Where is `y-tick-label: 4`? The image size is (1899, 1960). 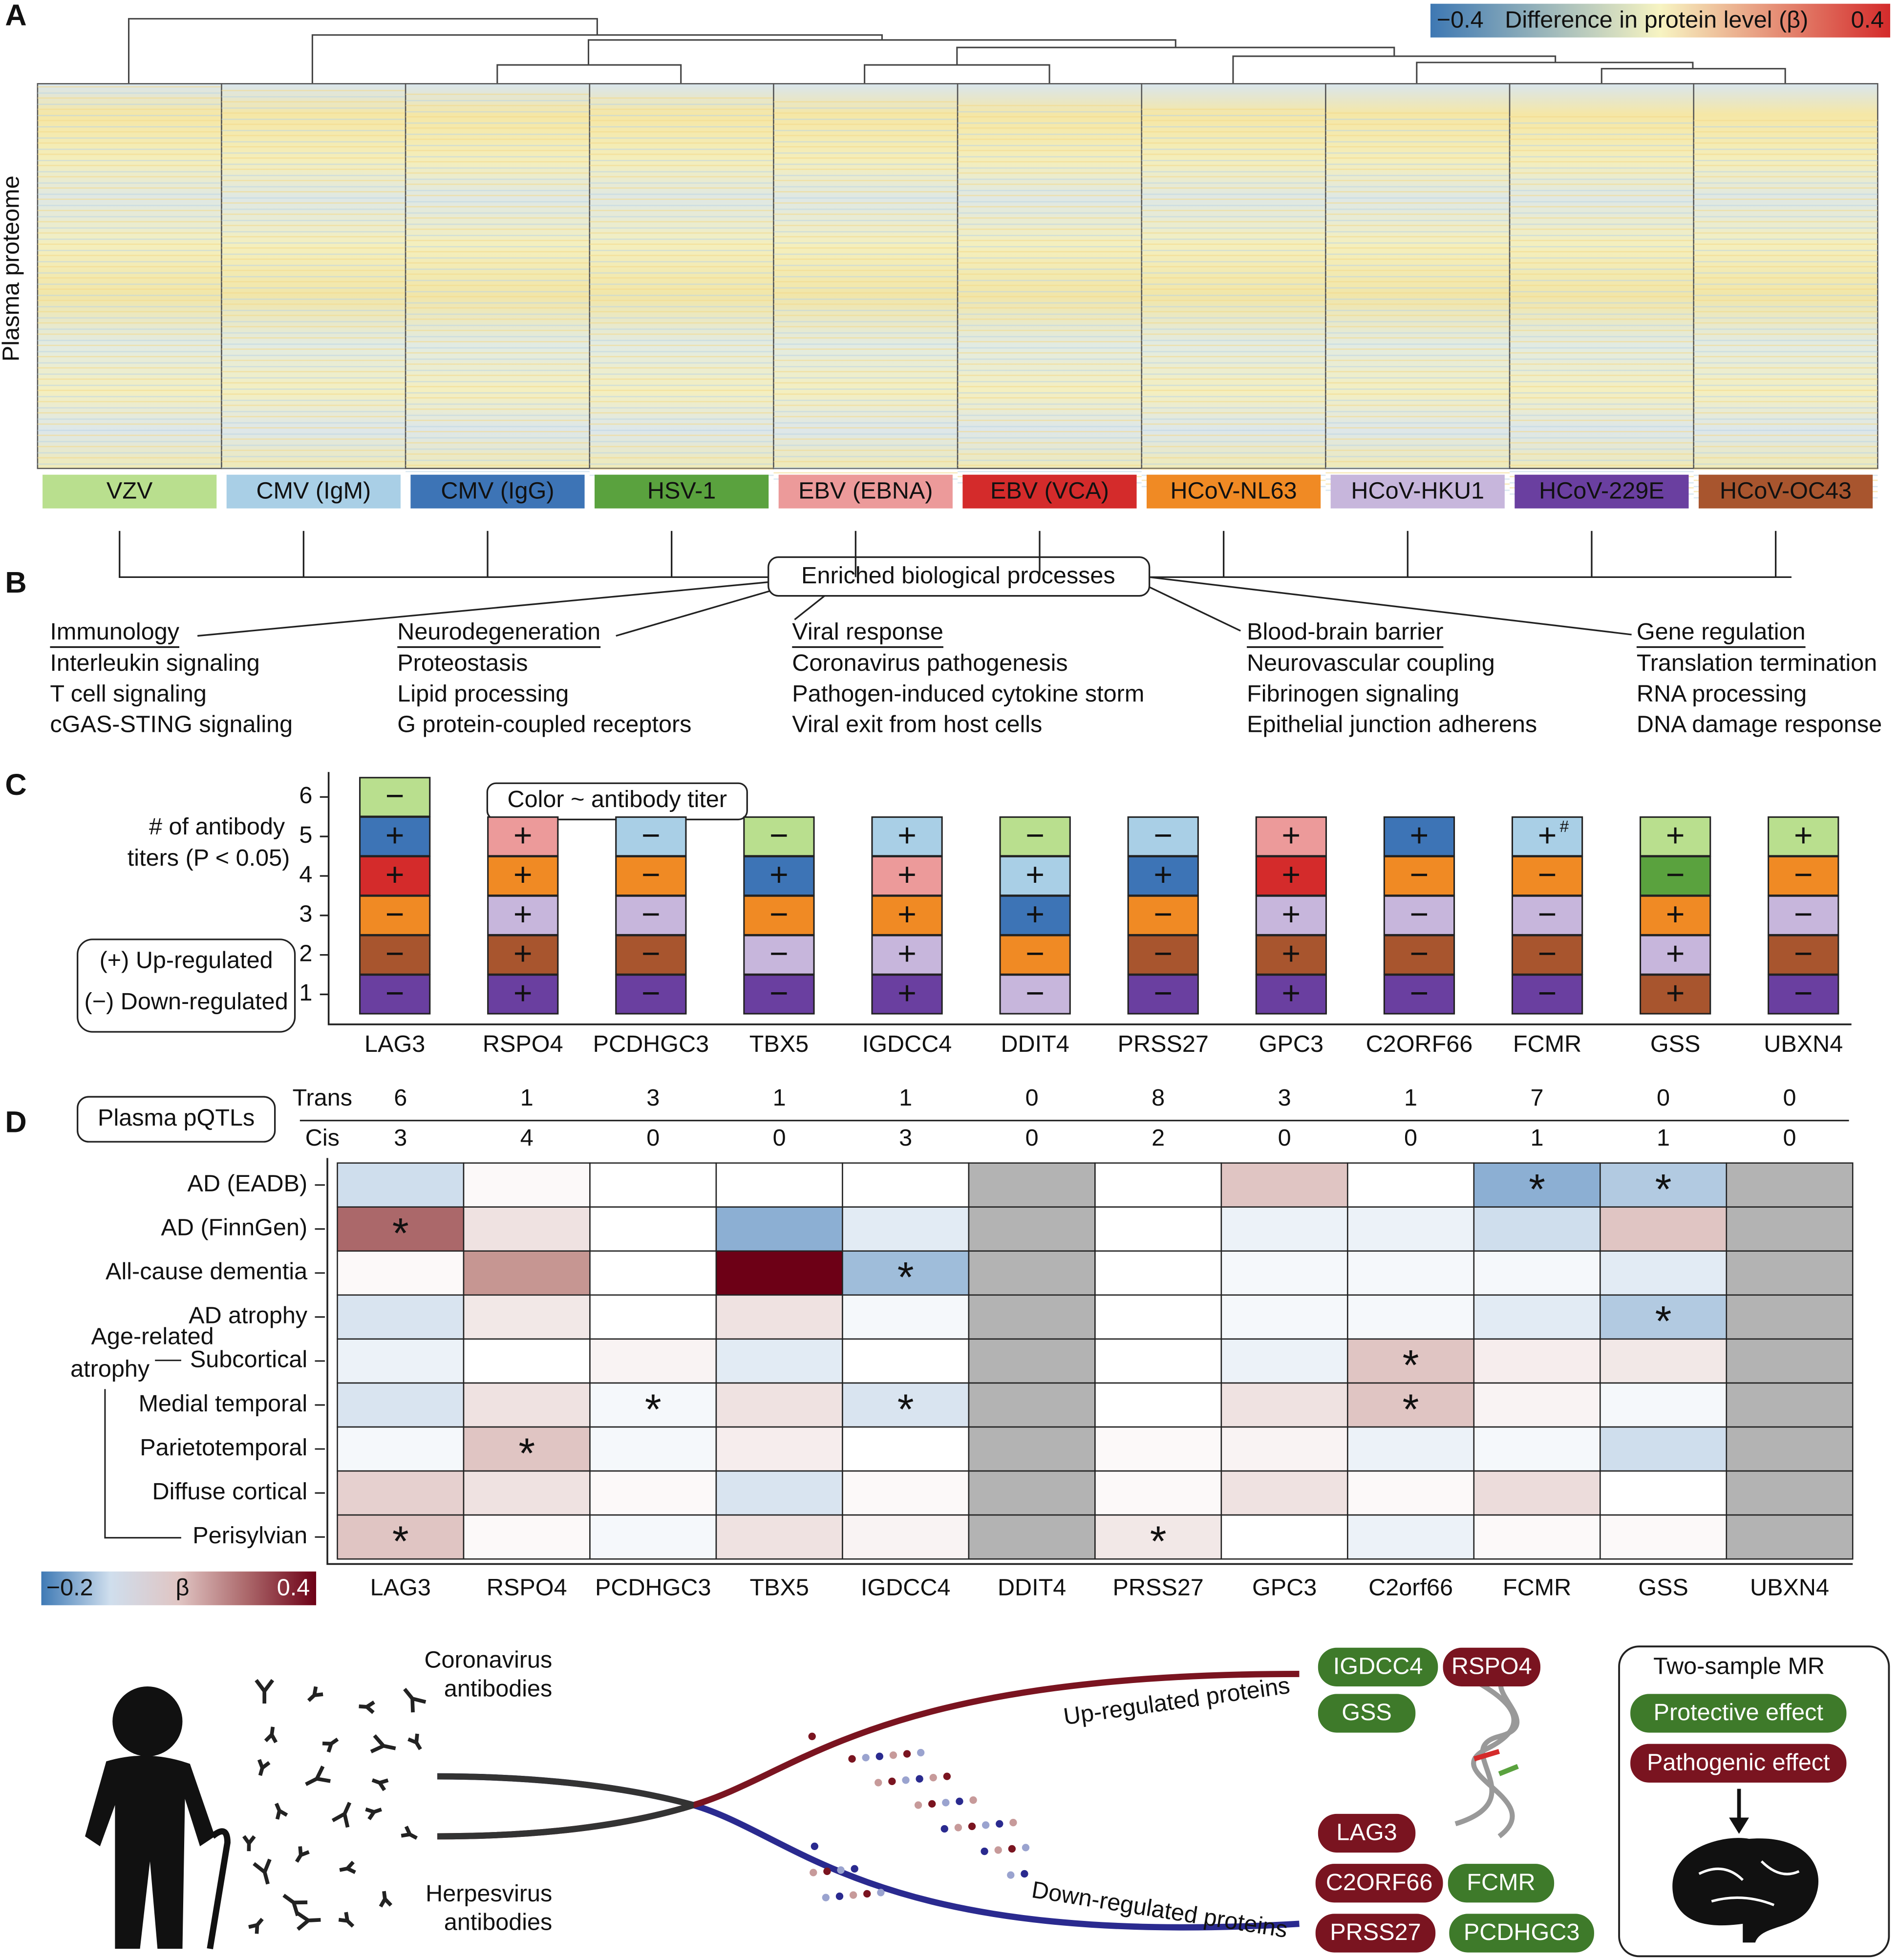
y-tick-label: 4 is located at coordinates (305, 874).